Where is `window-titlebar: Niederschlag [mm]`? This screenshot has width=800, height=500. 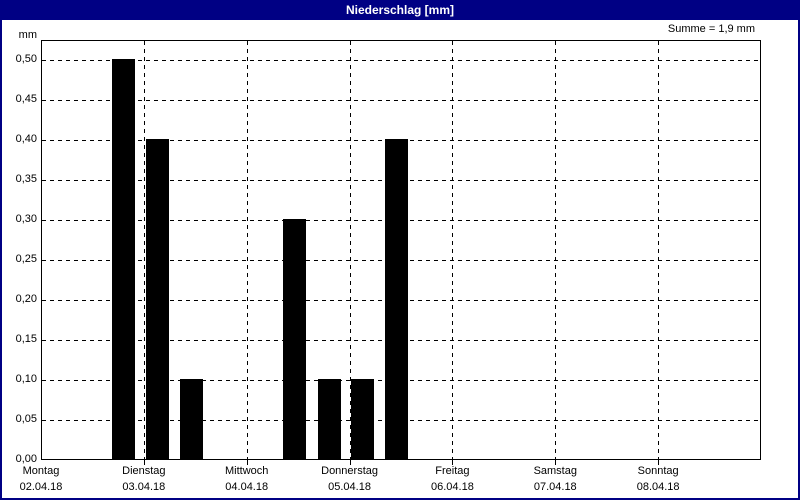
window-titlebar: Niederschlag [mm] is located at coordinates (400, 10).